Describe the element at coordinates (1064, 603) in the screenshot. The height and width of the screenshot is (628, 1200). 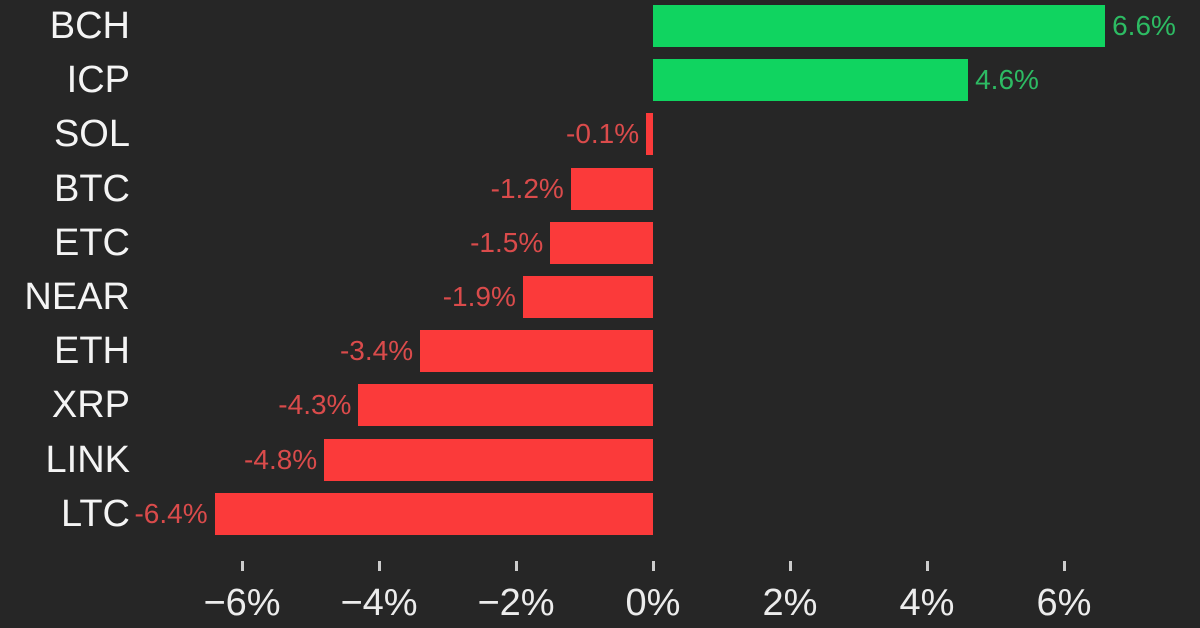
I see `x-axis-tick-label: 6%` at that location.